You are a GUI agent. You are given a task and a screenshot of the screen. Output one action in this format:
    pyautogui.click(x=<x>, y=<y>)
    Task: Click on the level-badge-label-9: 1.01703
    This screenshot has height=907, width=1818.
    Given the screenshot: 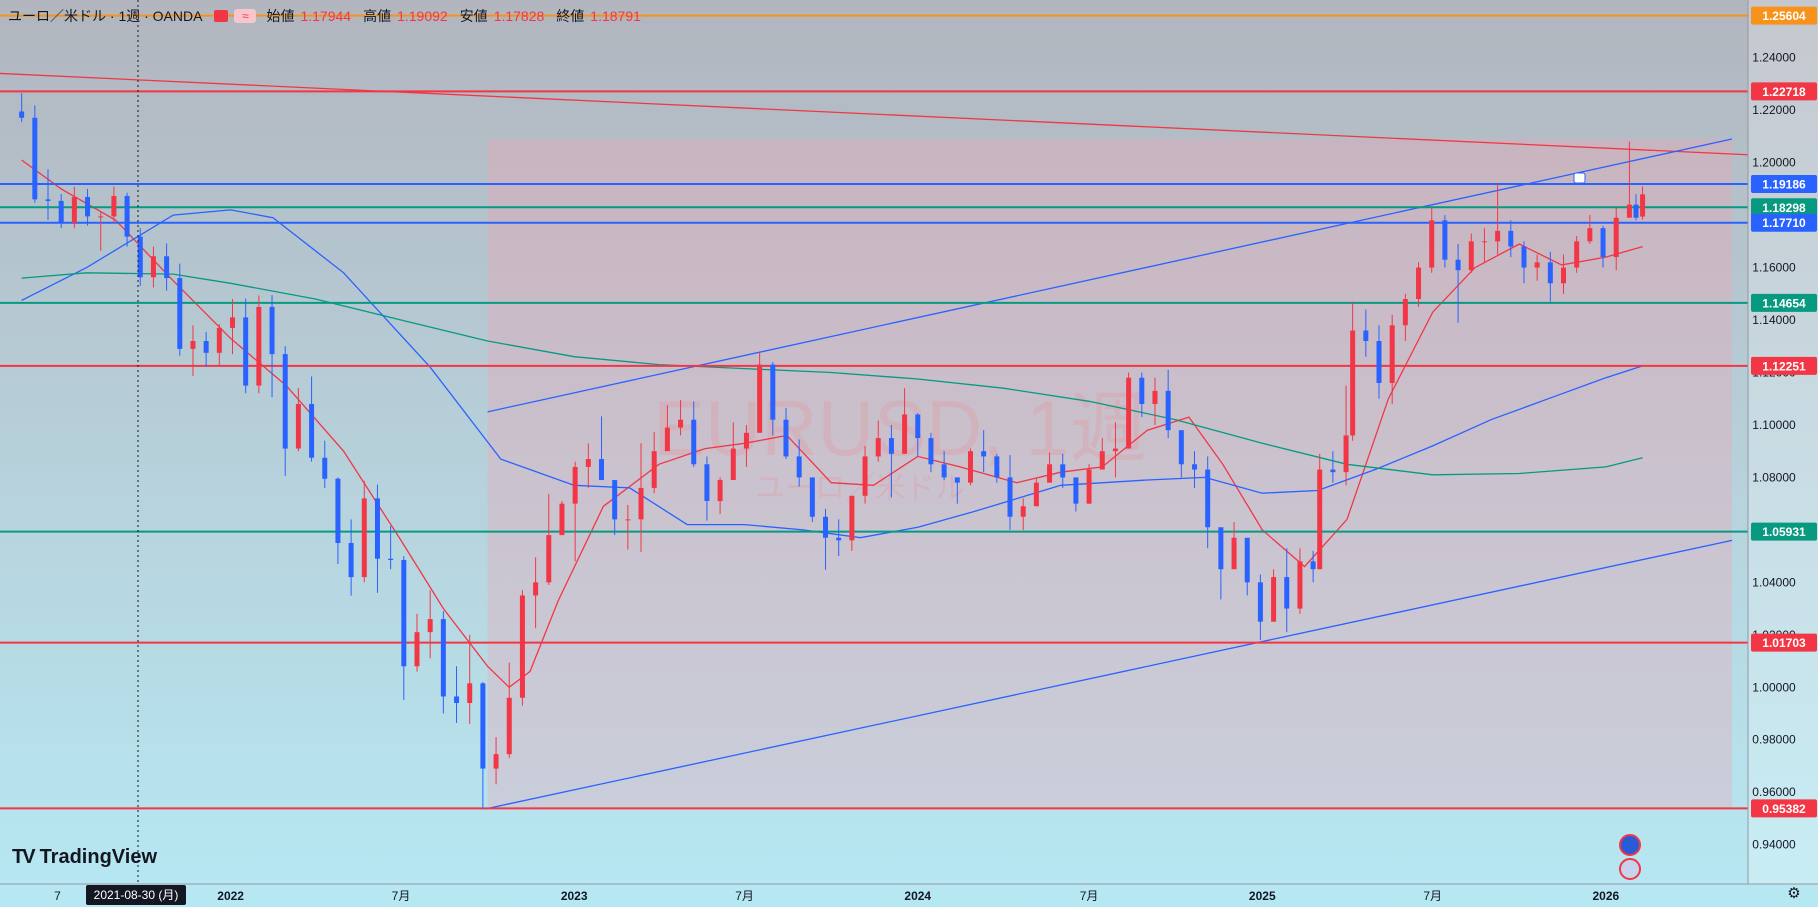 What is the action you would take?
    pyautogui.click(x=1784, y=643)
    